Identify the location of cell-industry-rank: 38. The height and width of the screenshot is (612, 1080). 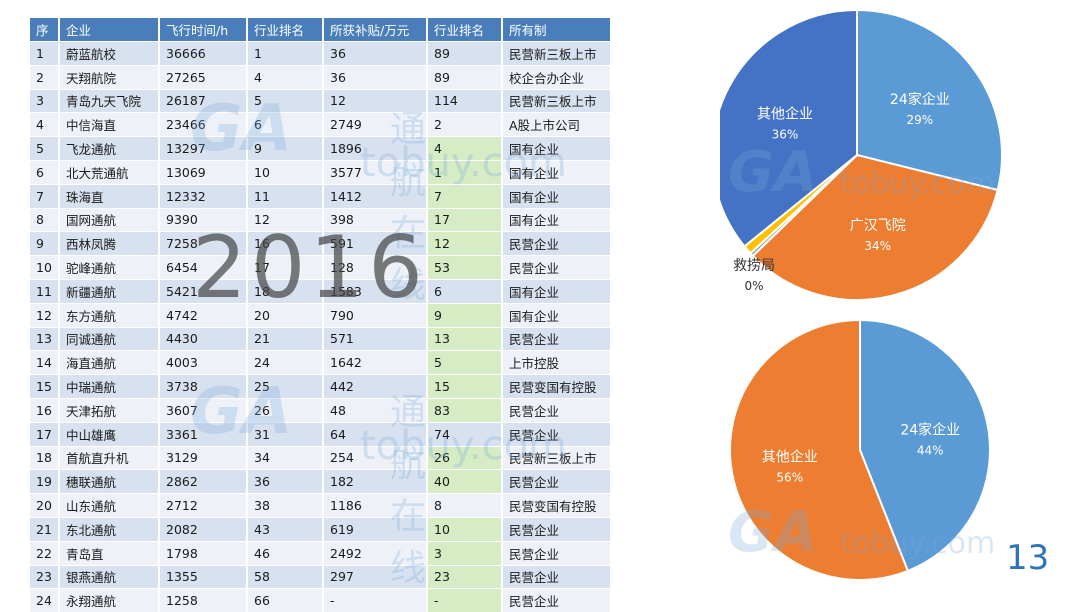
(286, 505).